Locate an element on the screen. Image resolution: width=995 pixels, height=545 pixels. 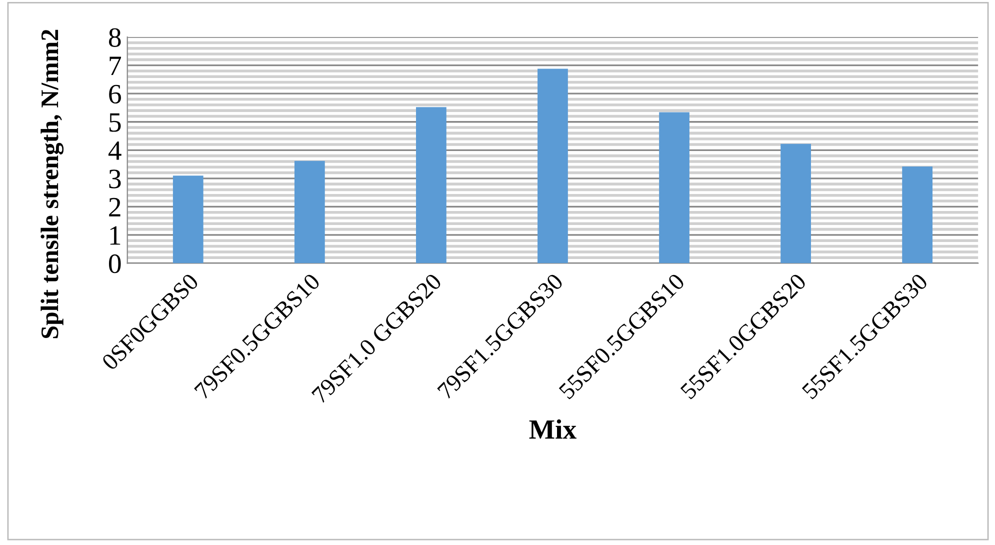
y-tick-label: 5 is located at coordinates (115, 122).